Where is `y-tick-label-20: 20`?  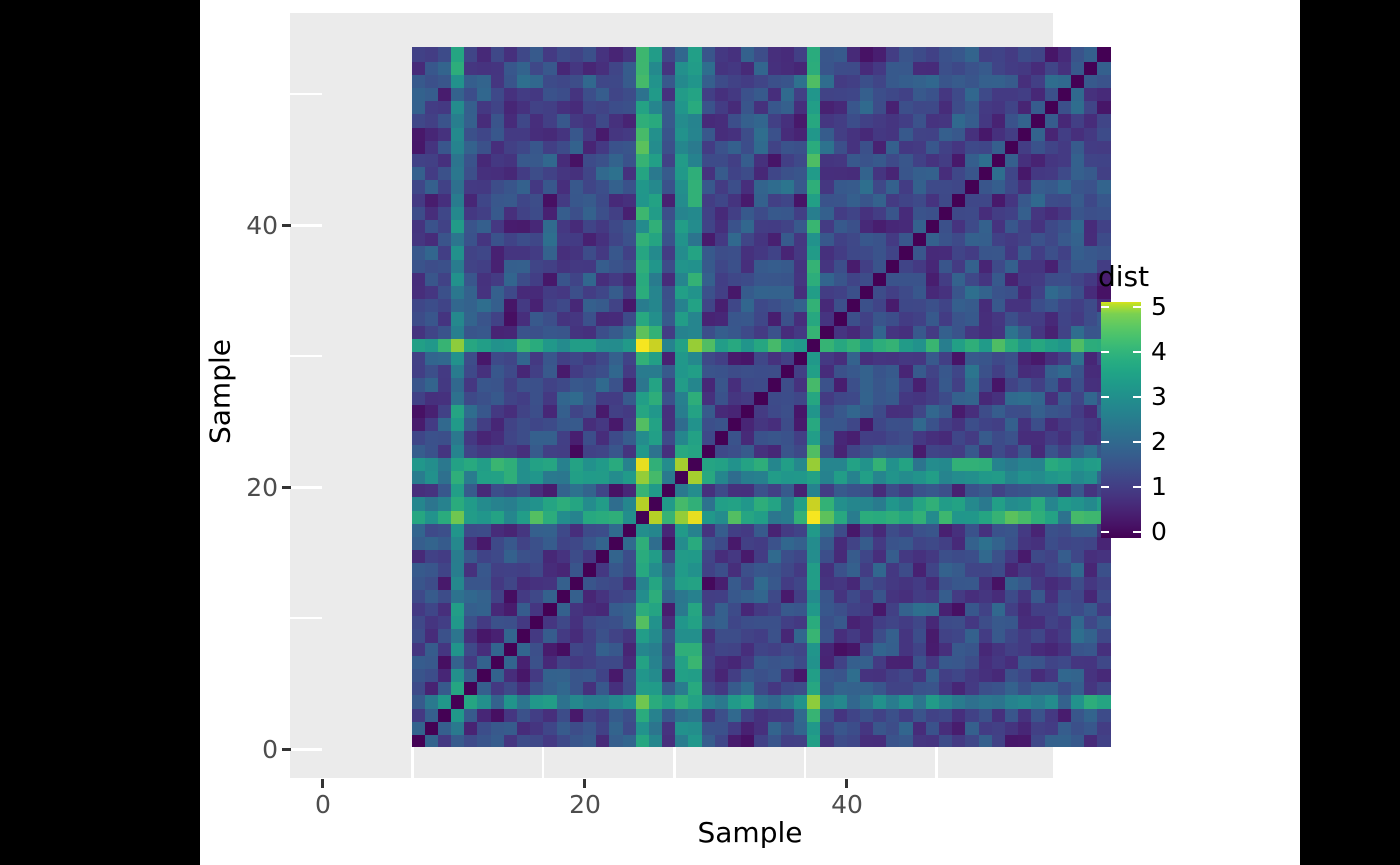 y-tick-label-20: 20 is located at coordinates (262, 487).